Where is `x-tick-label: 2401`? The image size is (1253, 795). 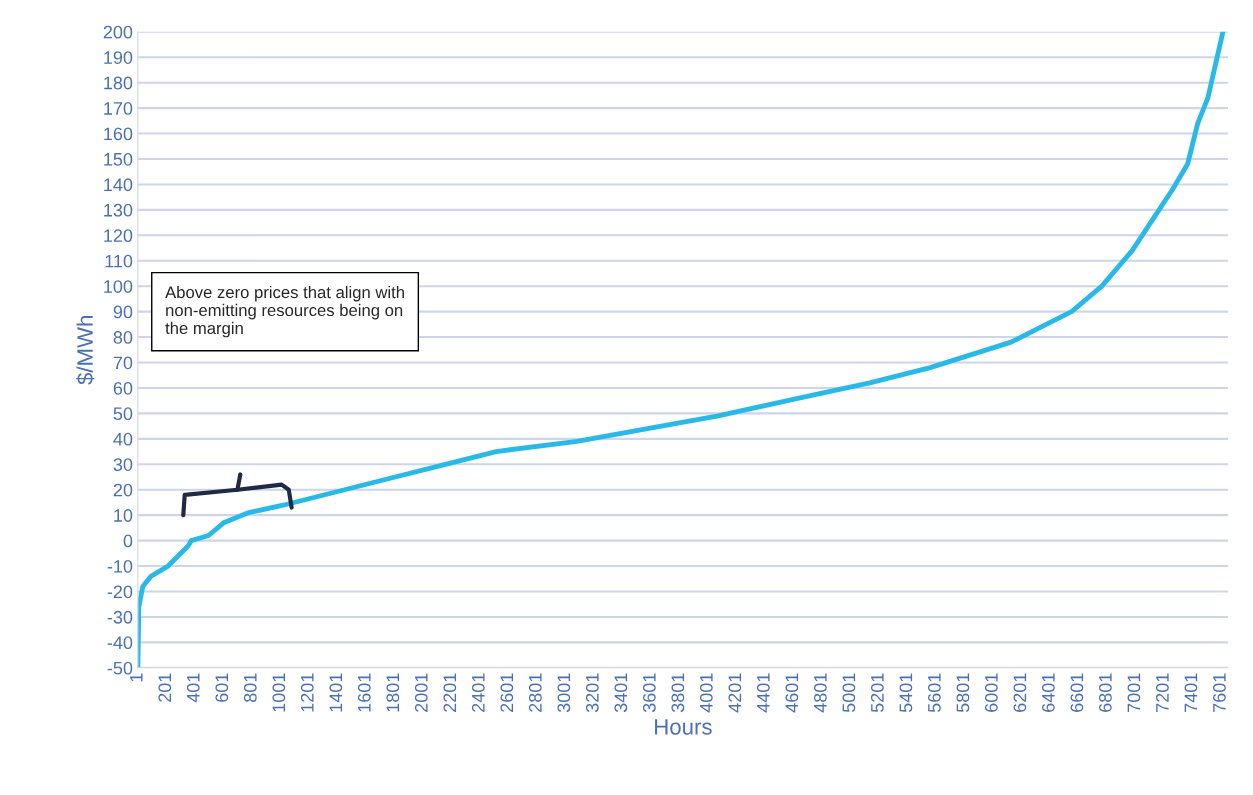
x-tick-label: 2401 is located at coordinates (478, 692).